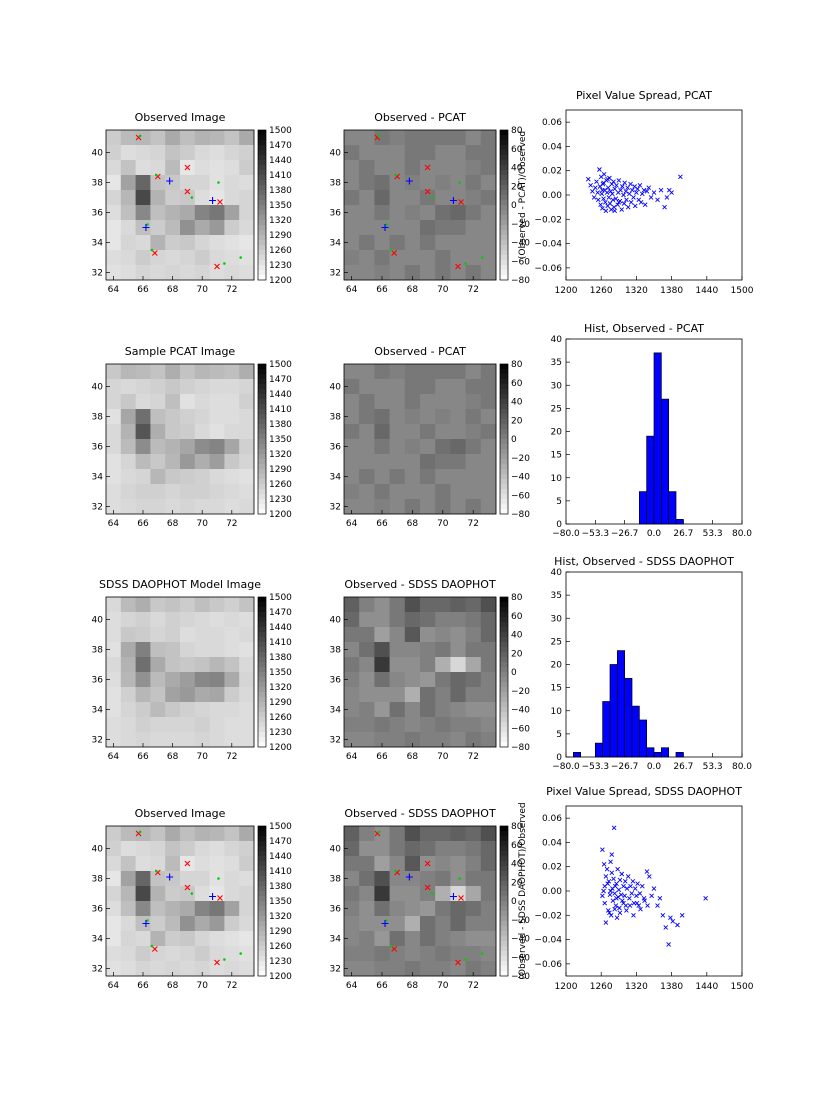 The image size is (830, 1107). What do you see at coordinates (336, 910) in the screenshot?
I see `y-tick-label: 36` at bounding box center [336, 910].